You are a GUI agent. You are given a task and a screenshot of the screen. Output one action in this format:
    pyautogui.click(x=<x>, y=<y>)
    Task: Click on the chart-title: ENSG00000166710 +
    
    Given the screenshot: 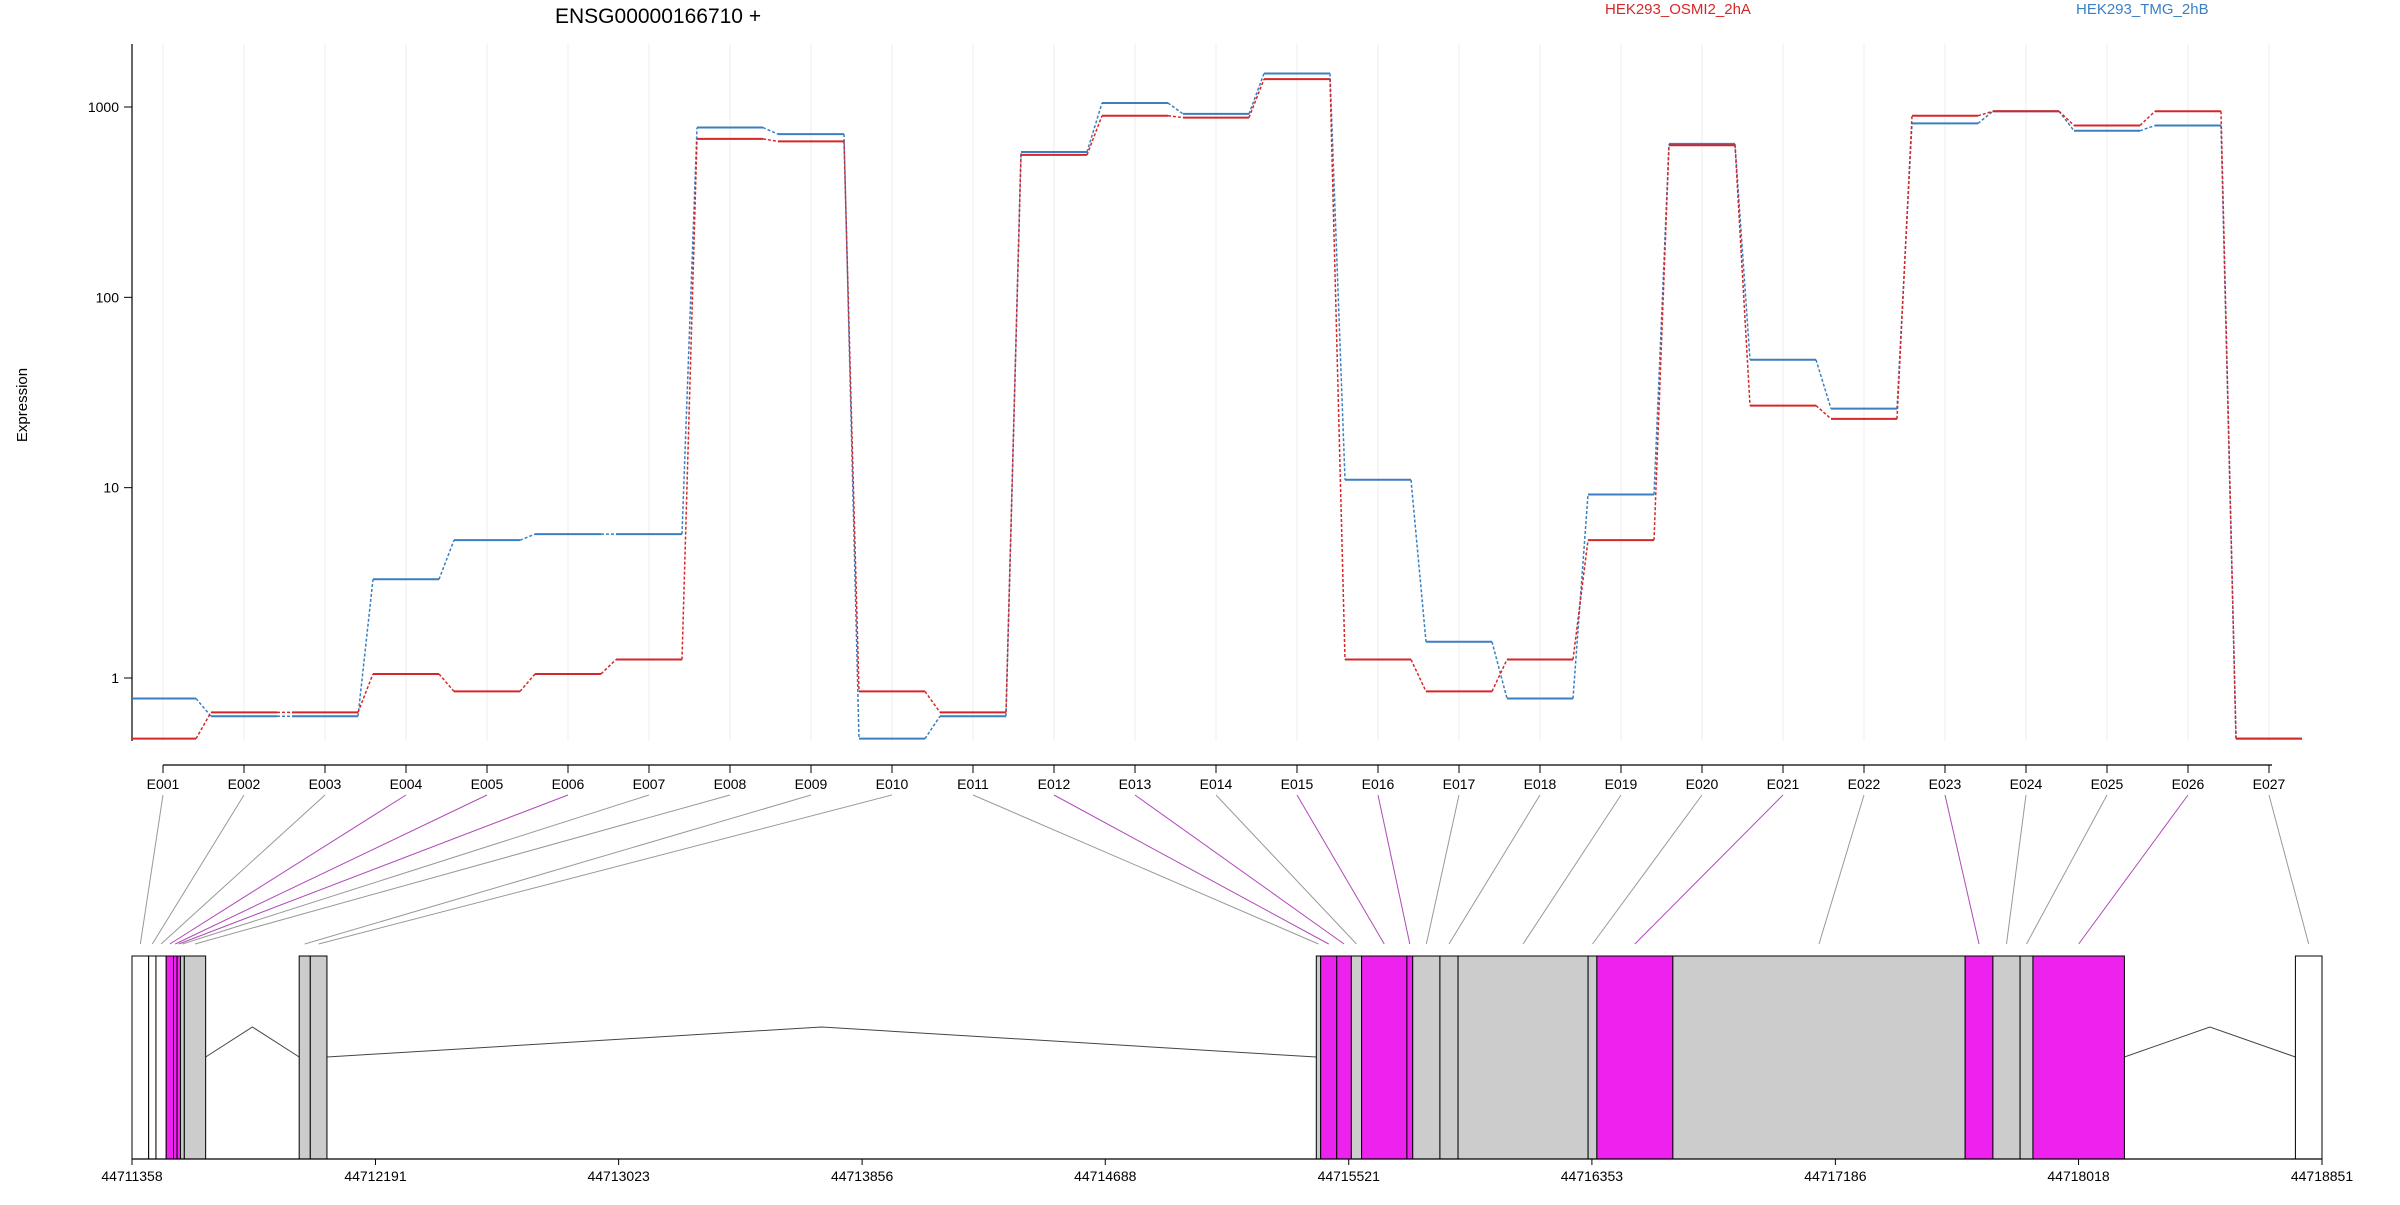 What is the action you would take?
    pyautogui.click(x=658, y=16)
    